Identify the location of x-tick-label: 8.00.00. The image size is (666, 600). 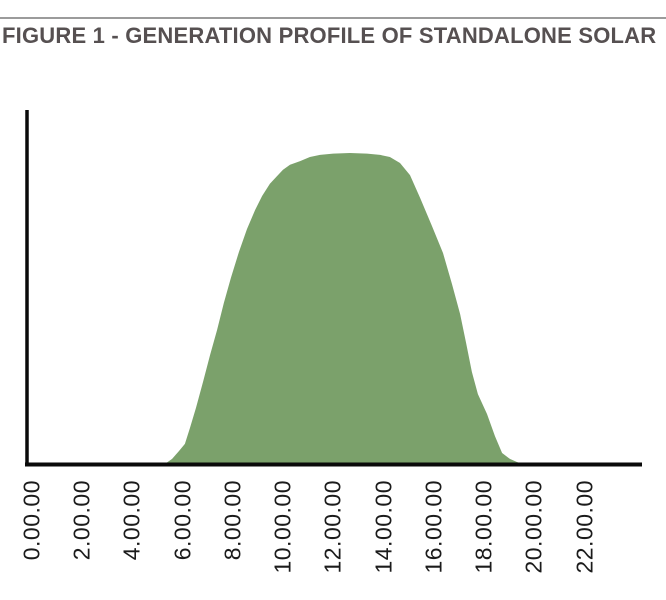
(232, 520).